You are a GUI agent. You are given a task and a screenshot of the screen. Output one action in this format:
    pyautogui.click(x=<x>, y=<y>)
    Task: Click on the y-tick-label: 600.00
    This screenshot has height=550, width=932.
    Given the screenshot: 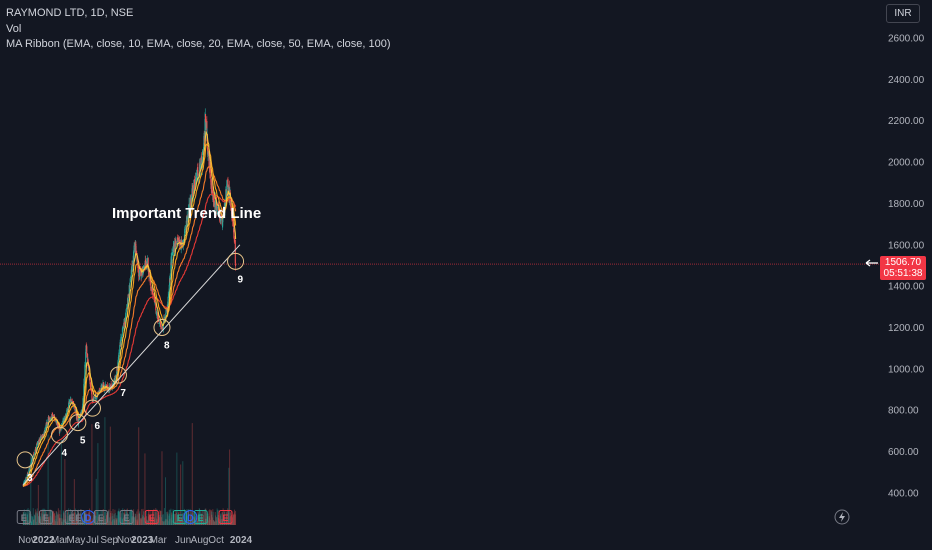 What is the action you would take?
    pyautogui.click(x=903, y=452)
    